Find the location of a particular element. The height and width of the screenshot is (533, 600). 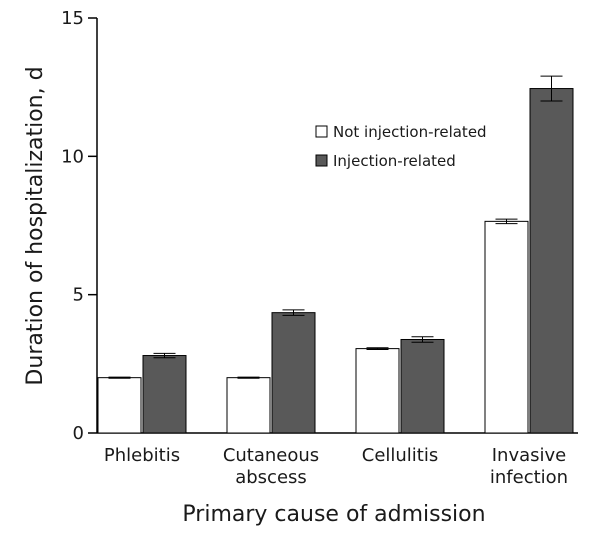

y-tick-label: 15 is located at coordinates (72, 18).